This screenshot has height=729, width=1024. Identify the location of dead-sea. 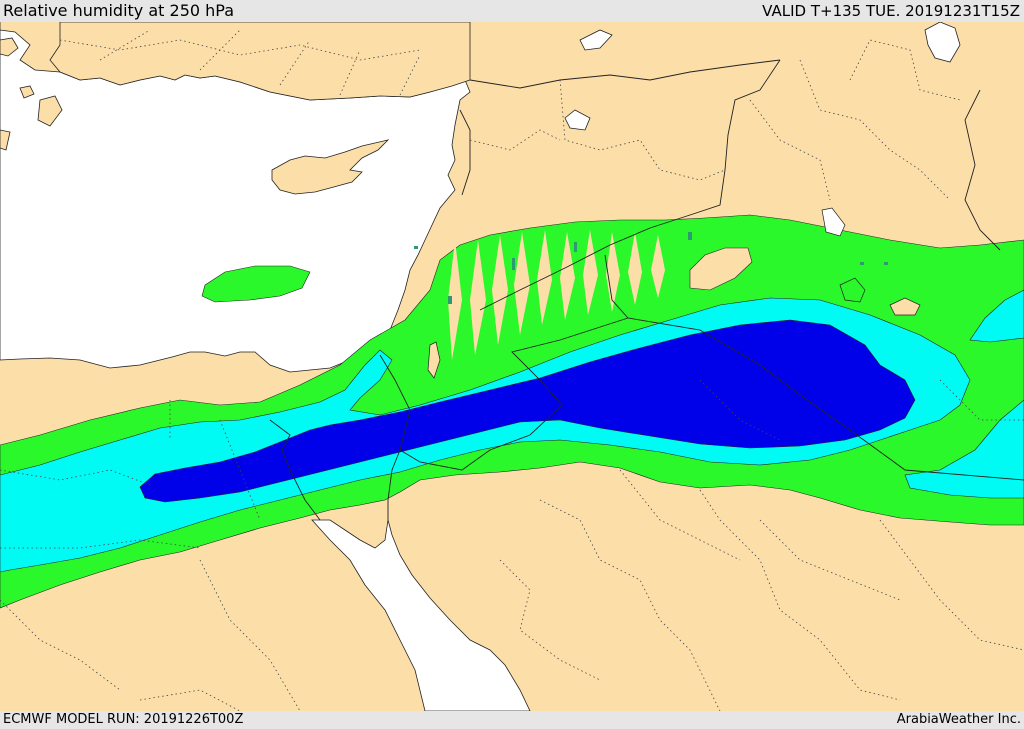
(434, 360).